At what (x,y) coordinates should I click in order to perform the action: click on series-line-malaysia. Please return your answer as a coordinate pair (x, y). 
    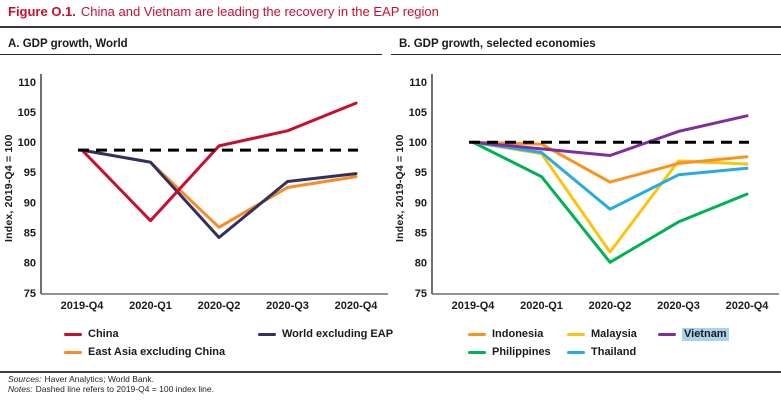
    Looking at the image, I should click on (610, 197).